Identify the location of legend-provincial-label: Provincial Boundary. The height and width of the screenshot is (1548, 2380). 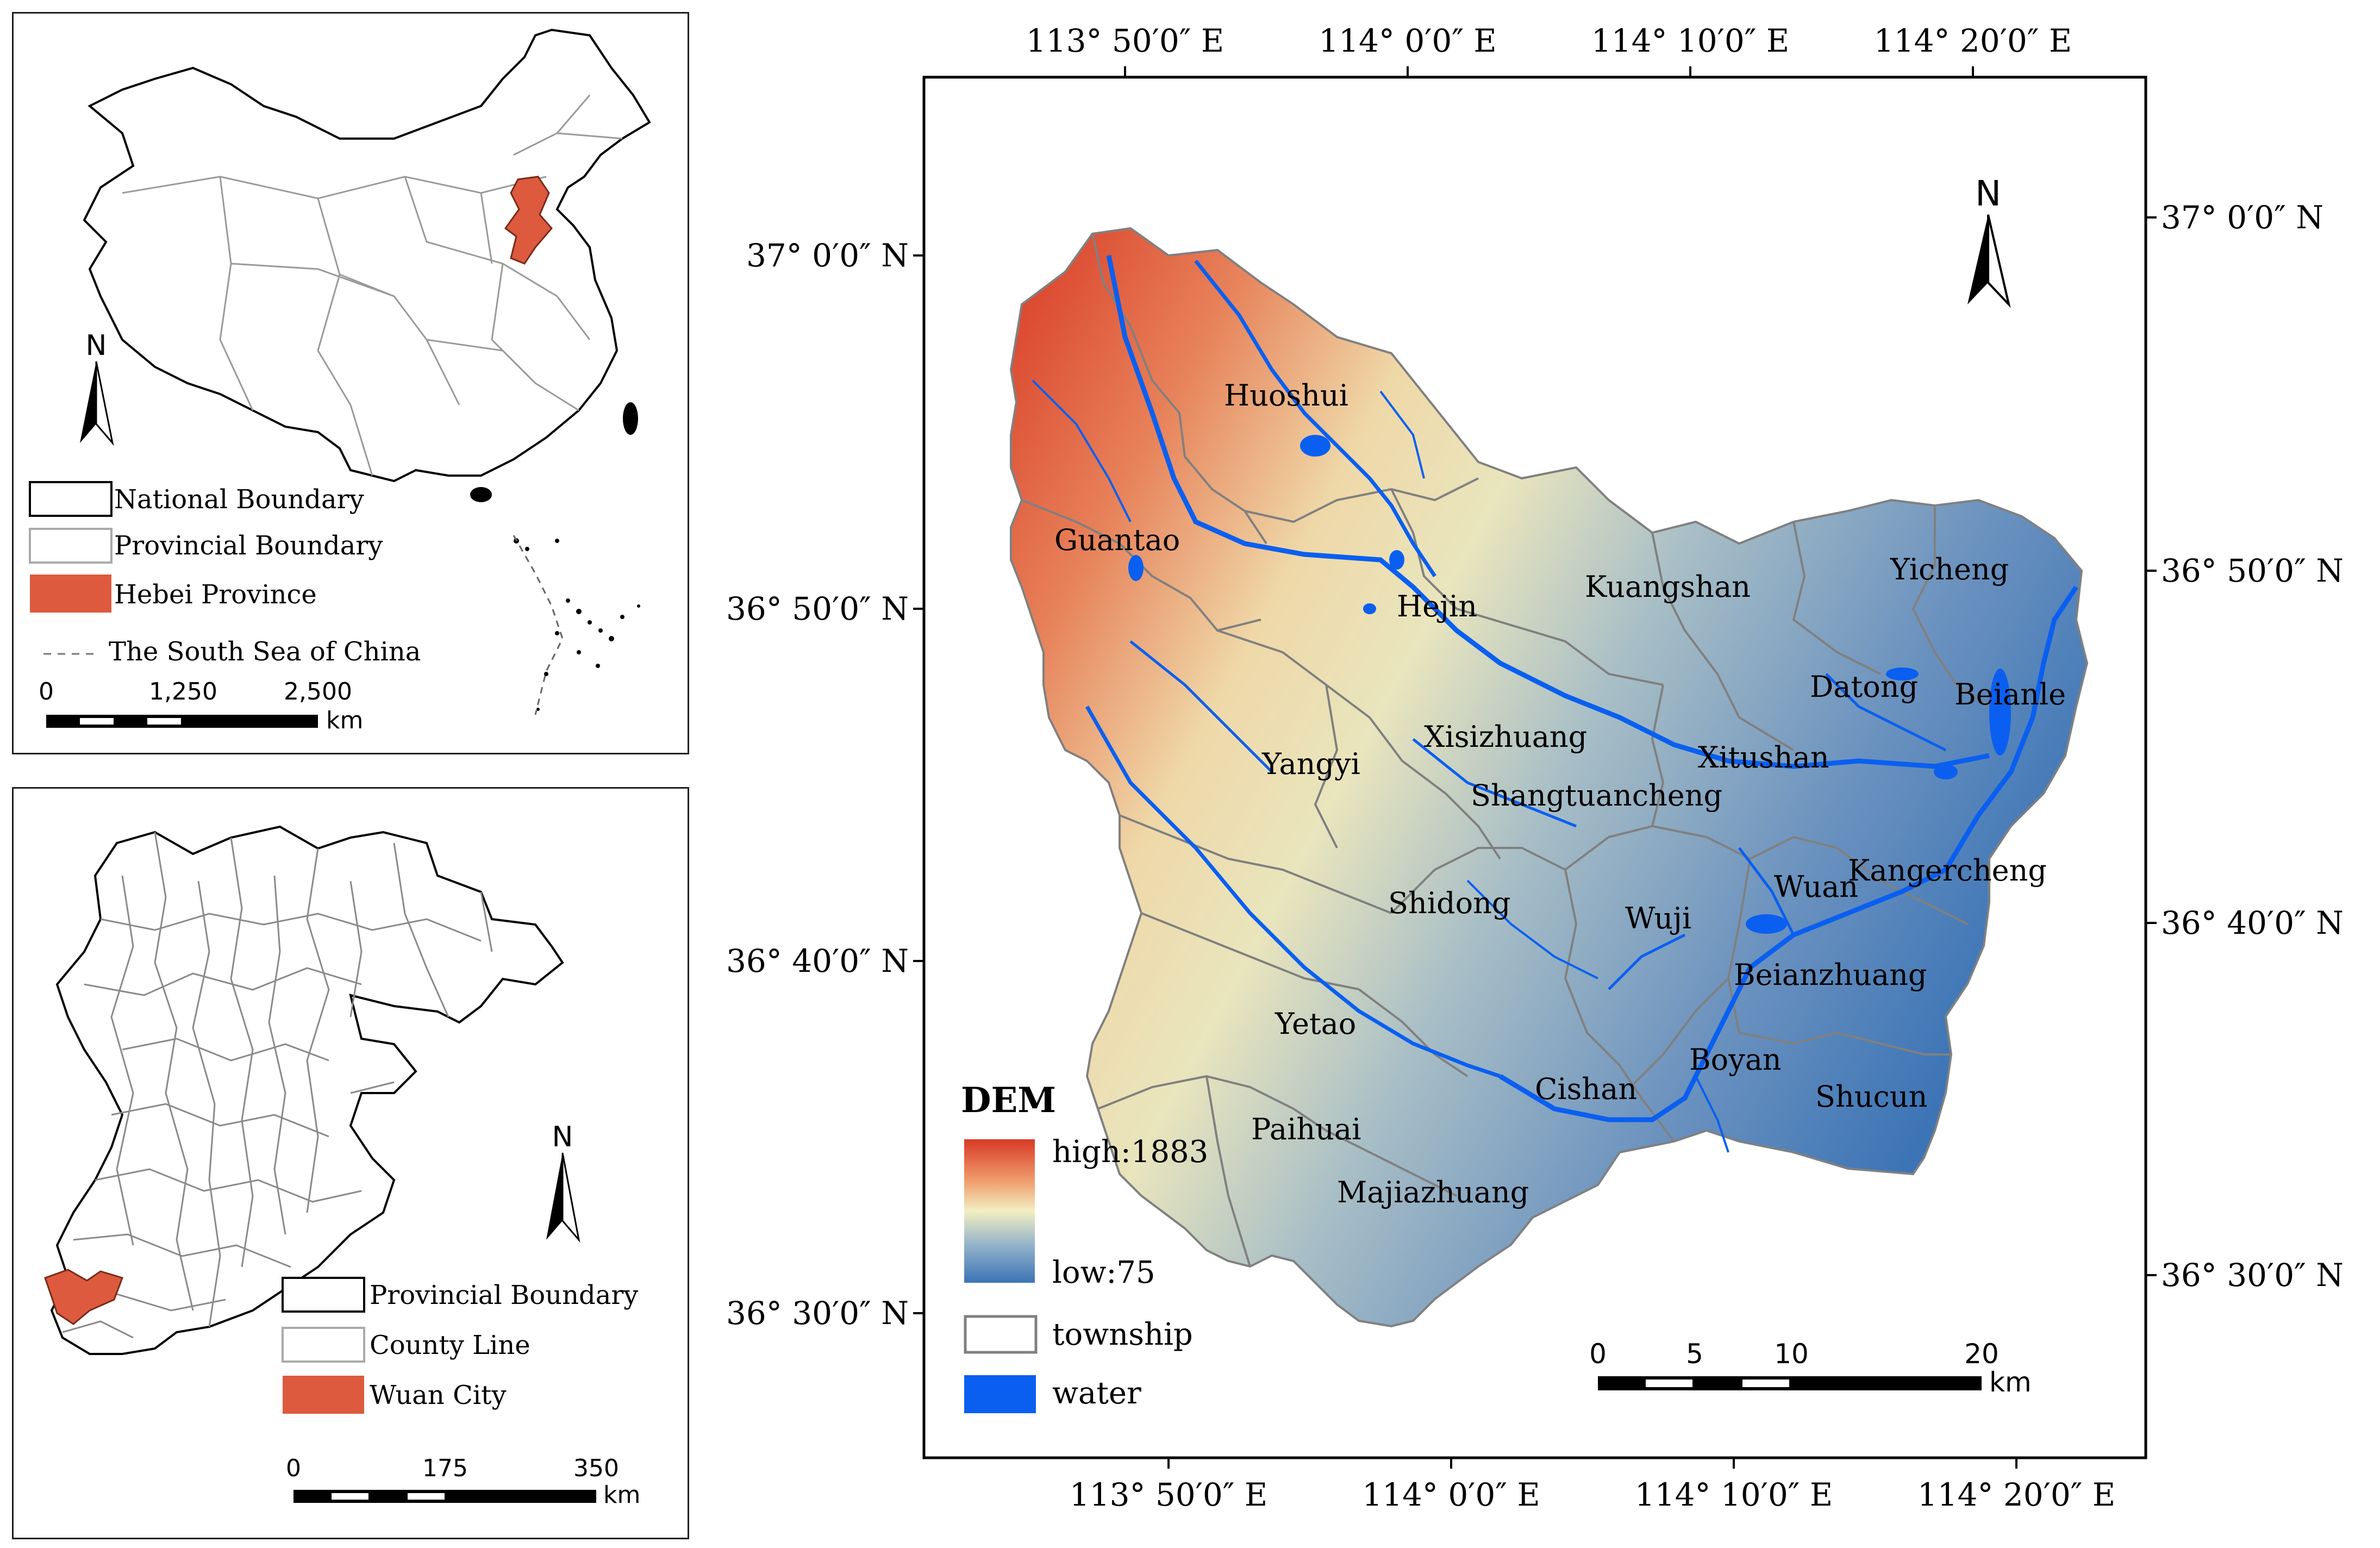
(248, 545).